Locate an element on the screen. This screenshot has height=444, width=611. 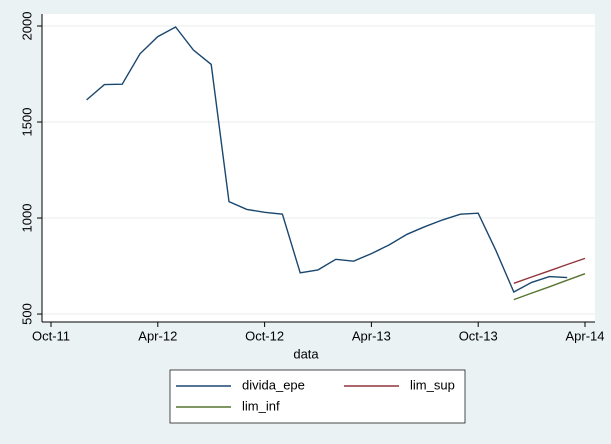
legend is located at coordinates (317, 396).